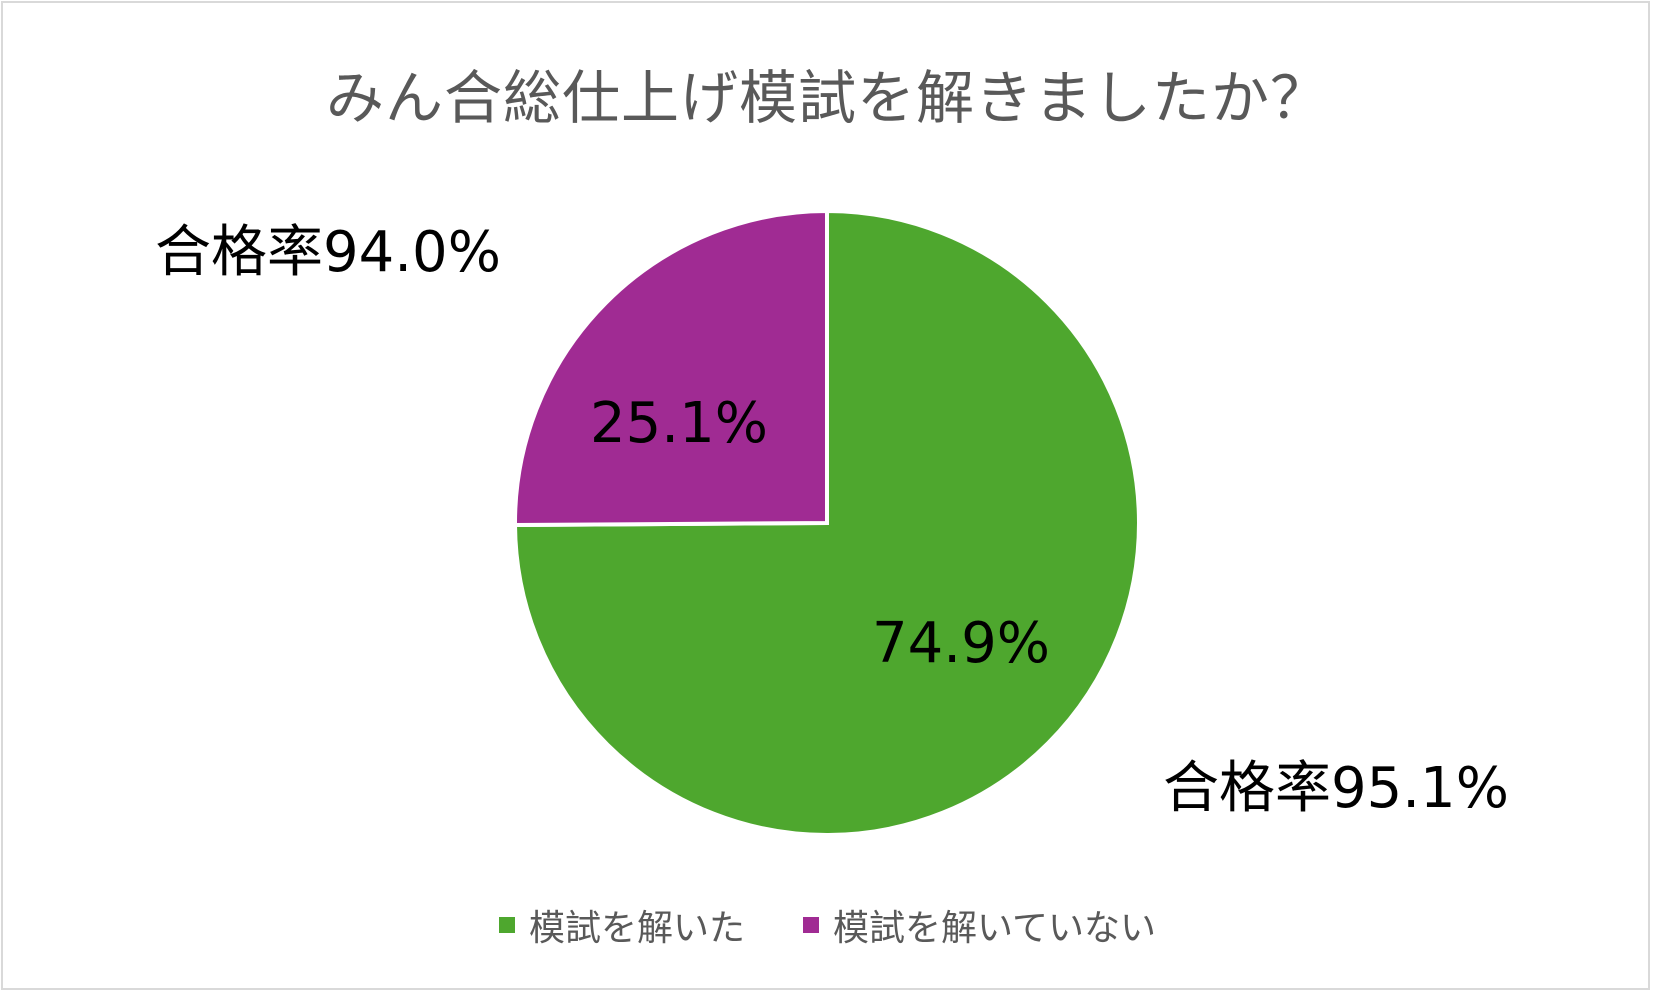 The image size is (1653, 993). I want to click on legend-item-not-solved: 模試を解いていない, so click(979, 925).